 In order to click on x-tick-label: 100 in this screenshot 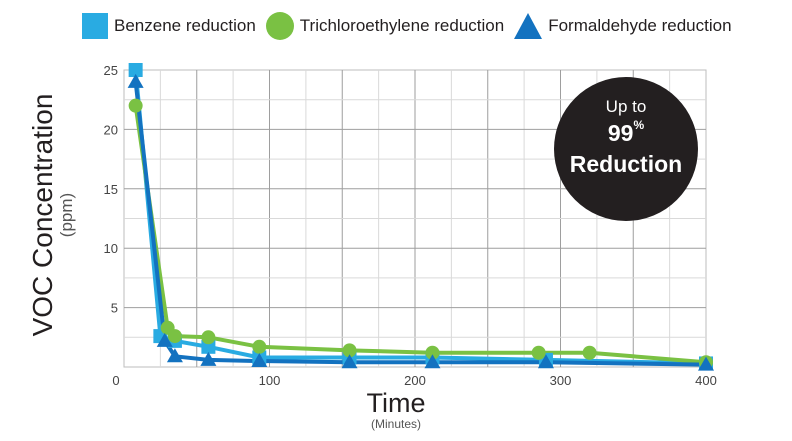, I will do `click(270, 380)`.